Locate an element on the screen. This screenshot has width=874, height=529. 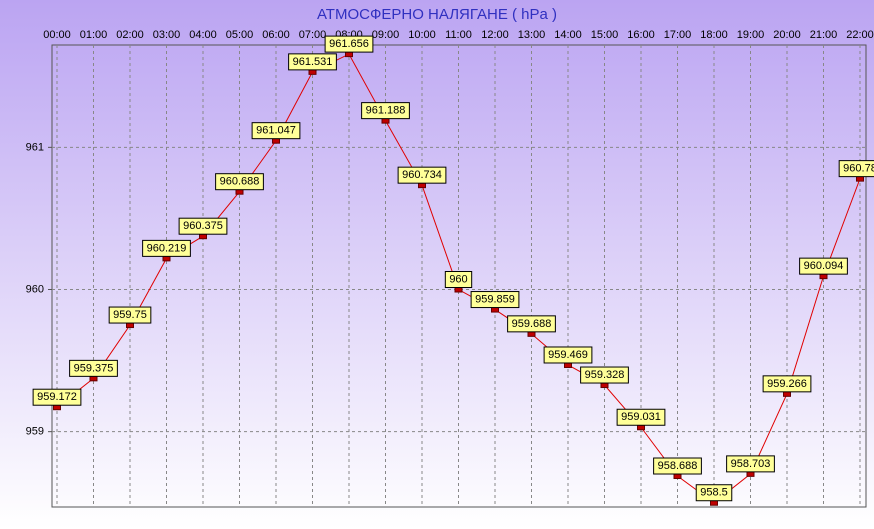
data-label: 960.219 is located at coordinates (167, 248).